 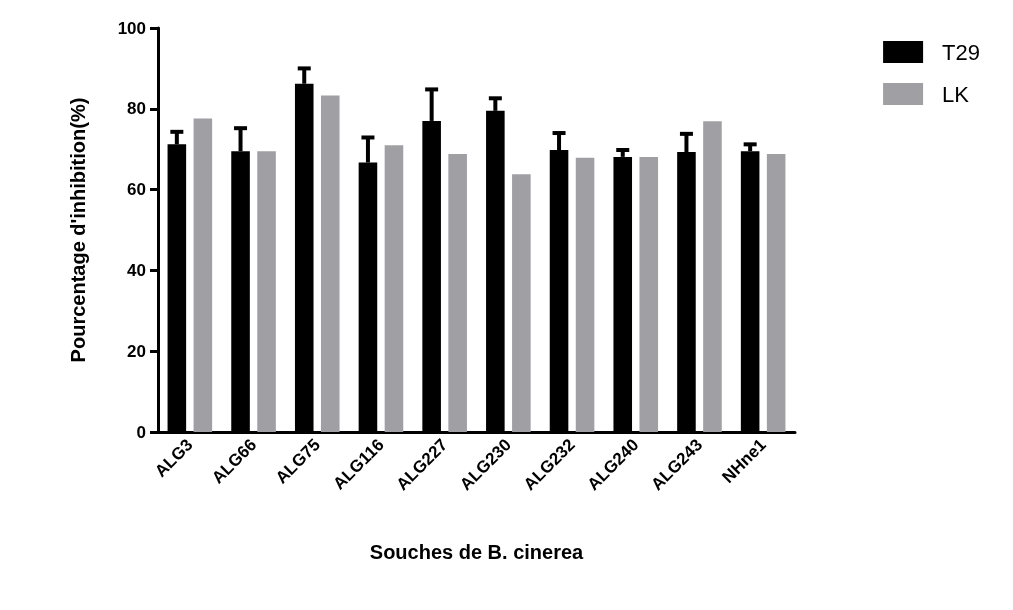 I want to click on legend-label: T29, so click(x=961, y=52).